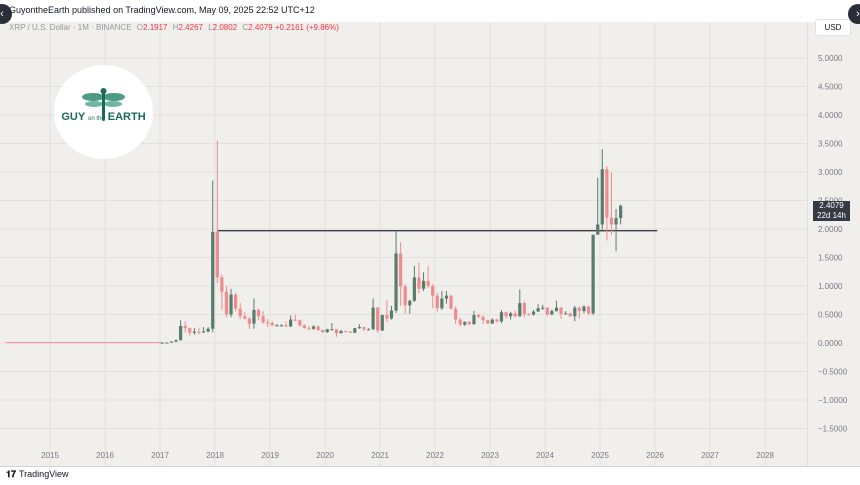 The width and height of the screenshot is (860, 485). What do you see at coordinates (70, 27) in the screenshot?
I see `symbol-label: XRP / U.S. Dollar · 1M · BINANCE` at bounding box center [70, 27].